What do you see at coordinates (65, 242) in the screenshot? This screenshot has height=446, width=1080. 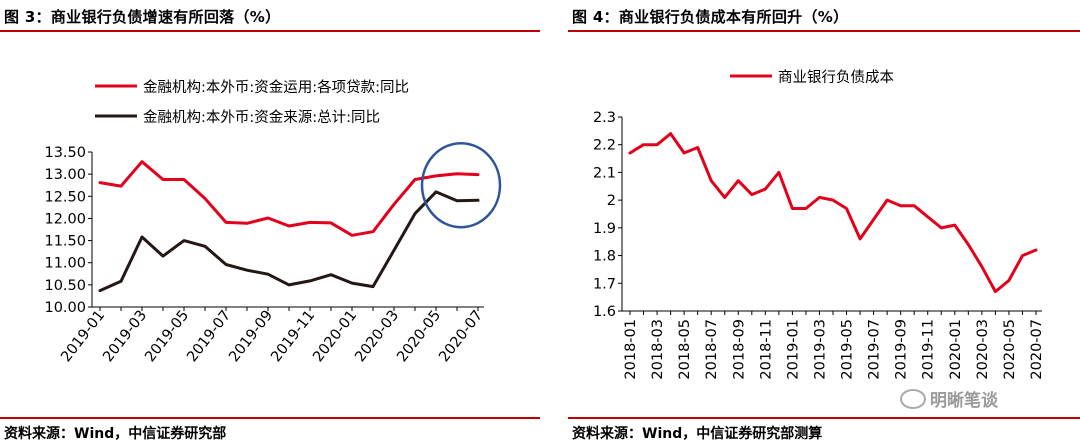 I see `y-tick-label: 11.50` at bounding box center [65, 242].